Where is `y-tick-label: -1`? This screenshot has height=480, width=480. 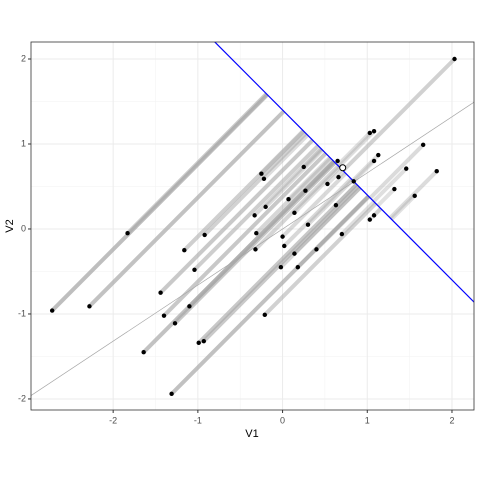 y-tick-label: -1 is located at coordinates (22, 313).